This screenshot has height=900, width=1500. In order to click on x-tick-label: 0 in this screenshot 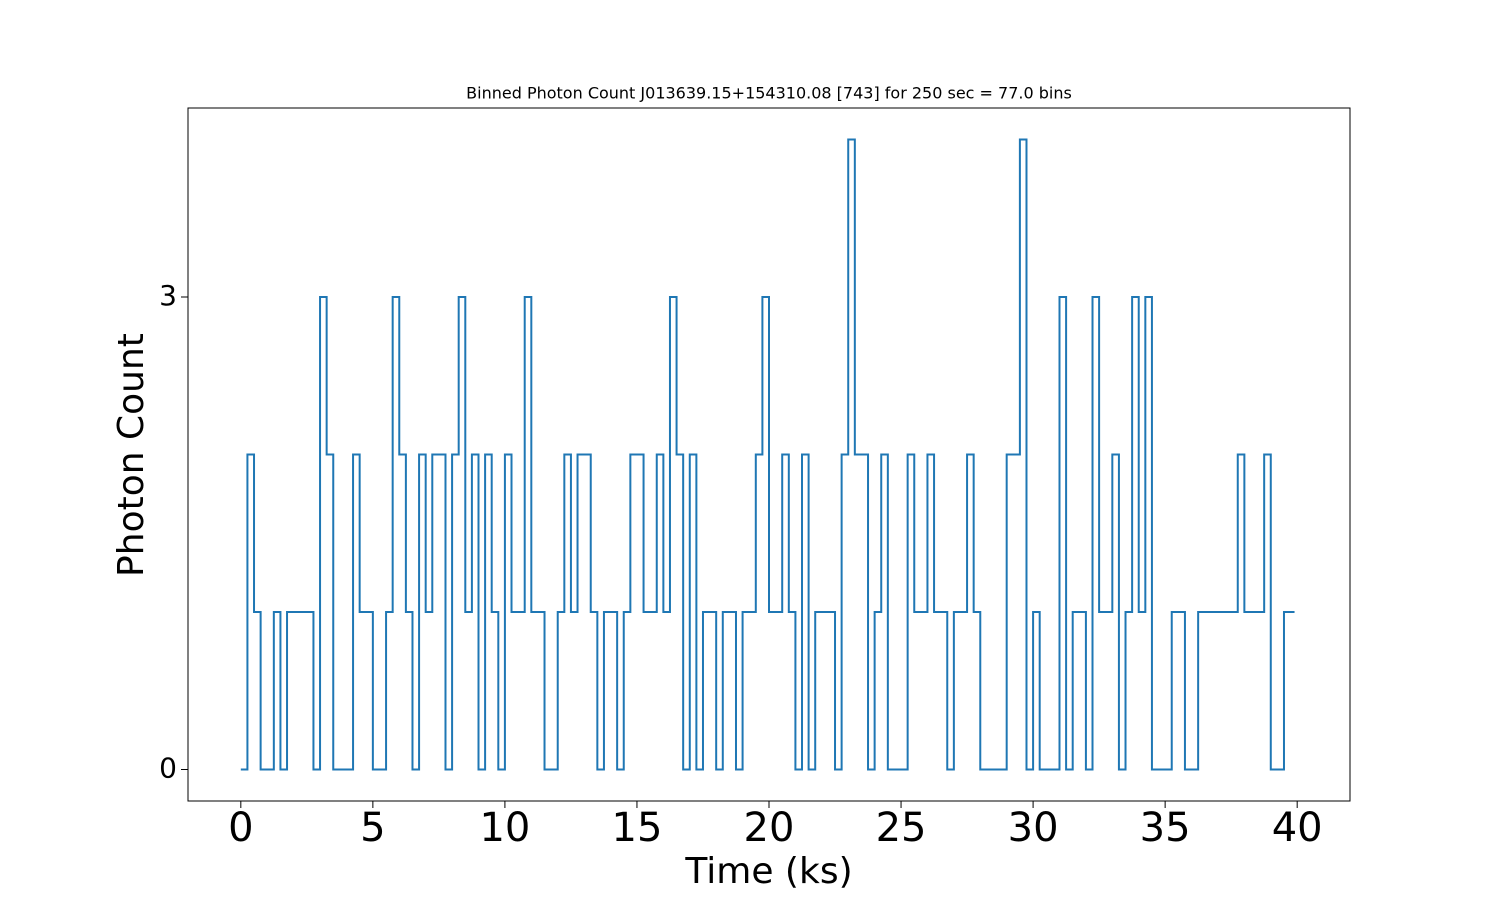, I will do `click(240, 828)`.